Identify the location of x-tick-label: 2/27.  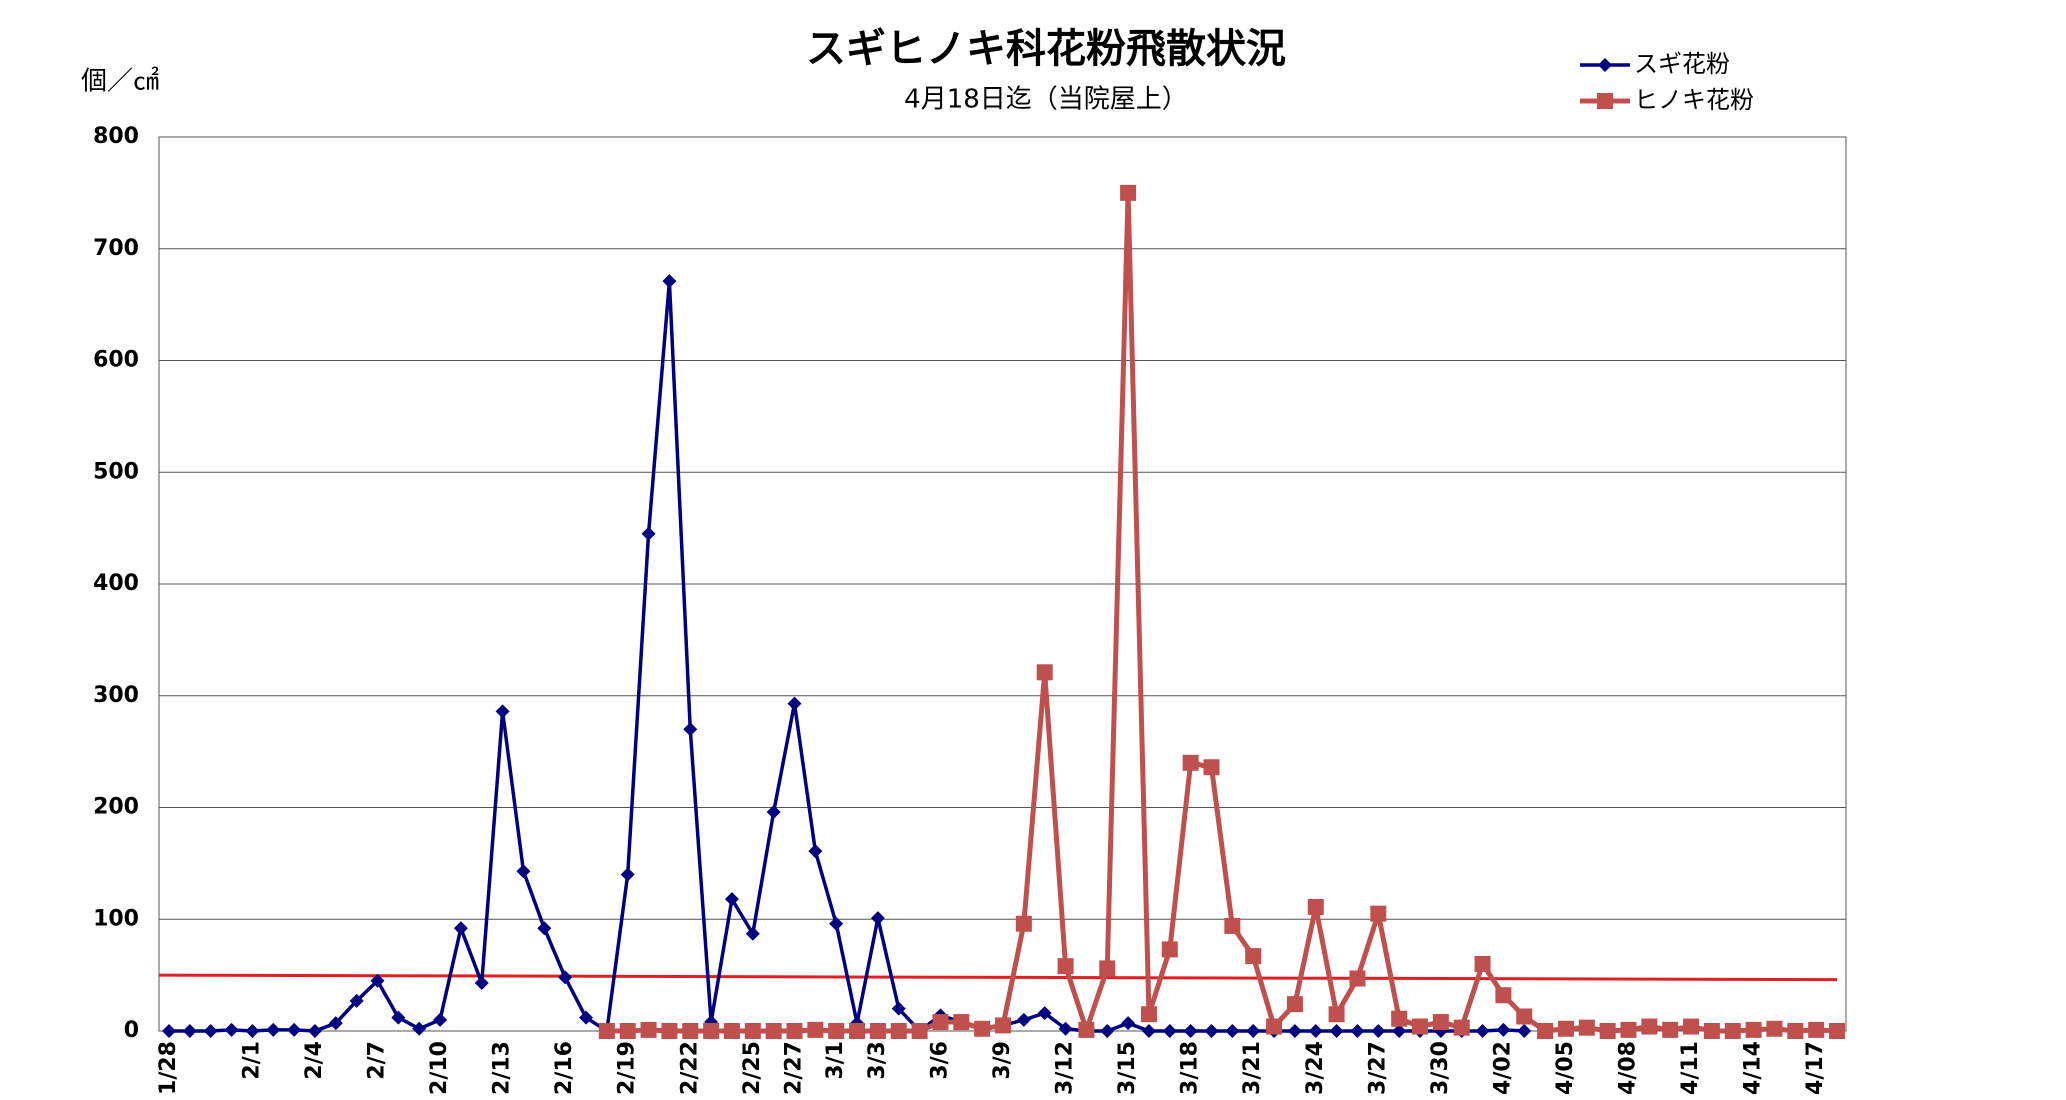
(794, 1068).